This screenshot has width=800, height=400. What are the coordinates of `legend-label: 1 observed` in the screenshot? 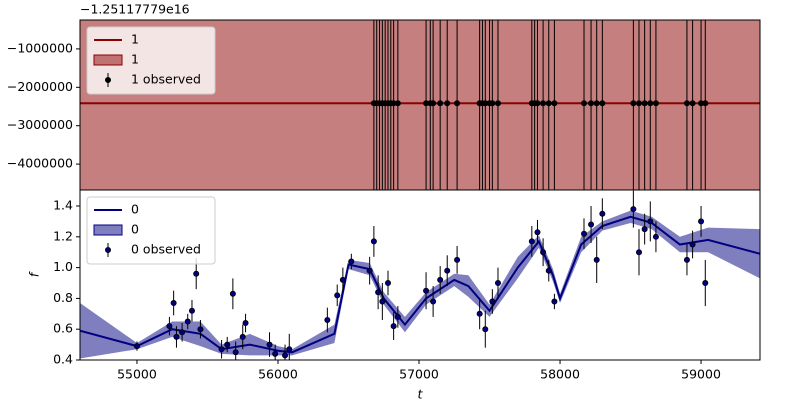 It's located at (166, 79).